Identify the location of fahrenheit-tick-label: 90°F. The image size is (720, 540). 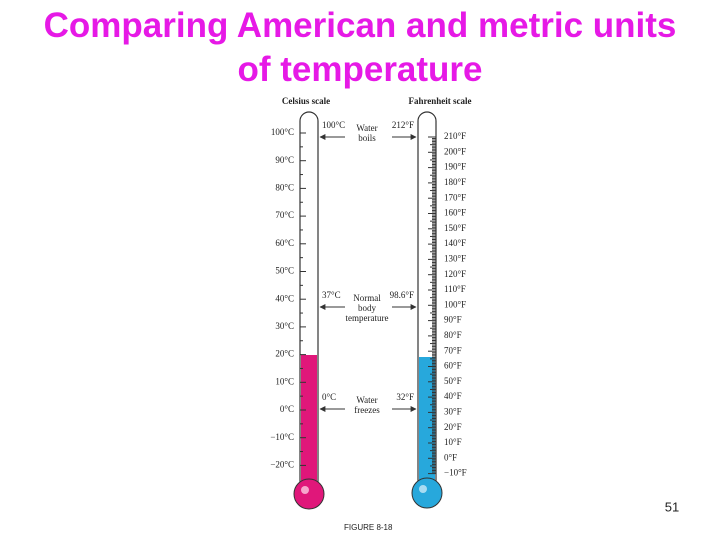
(453, 320).